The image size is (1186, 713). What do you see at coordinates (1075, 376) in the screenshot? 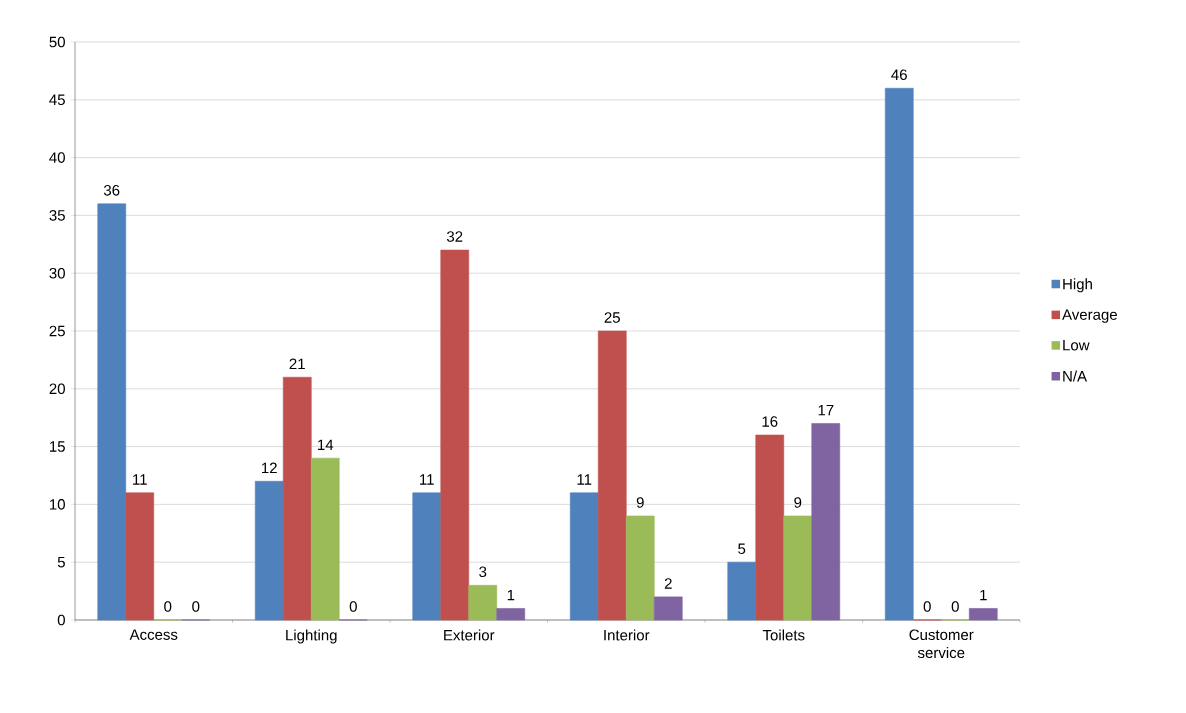
I see `legend-label: N/A` at bounding box center [1075, 376].